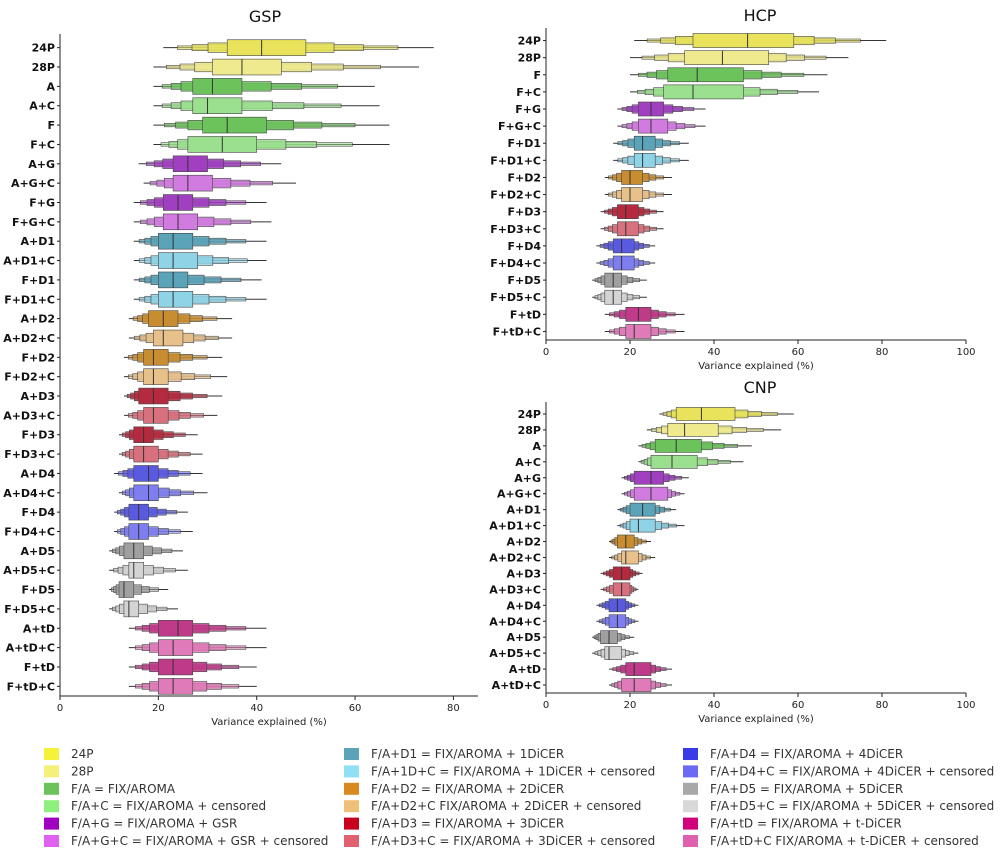 The image size is (1000, 861). What do you see at coordinates (29, 493) in the screenshot?
I see `category-label: A+D4+C` at bounding box center [29, 493].